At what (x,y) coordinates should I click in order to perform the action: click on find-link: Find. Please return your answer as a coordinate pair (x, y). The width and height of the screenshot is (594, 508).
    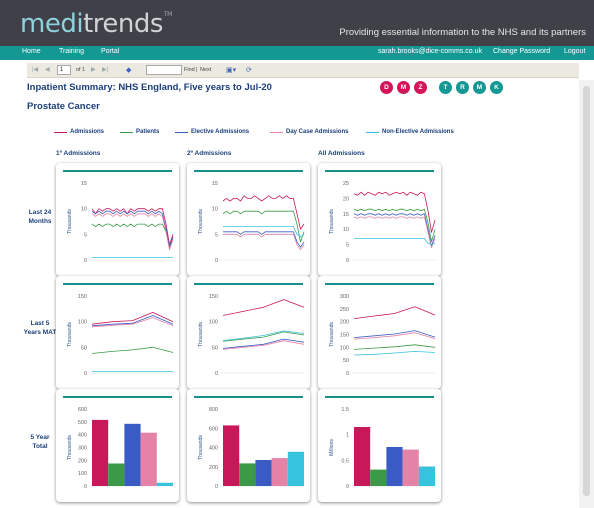
    Looking at the image, I should click on (189, 70).